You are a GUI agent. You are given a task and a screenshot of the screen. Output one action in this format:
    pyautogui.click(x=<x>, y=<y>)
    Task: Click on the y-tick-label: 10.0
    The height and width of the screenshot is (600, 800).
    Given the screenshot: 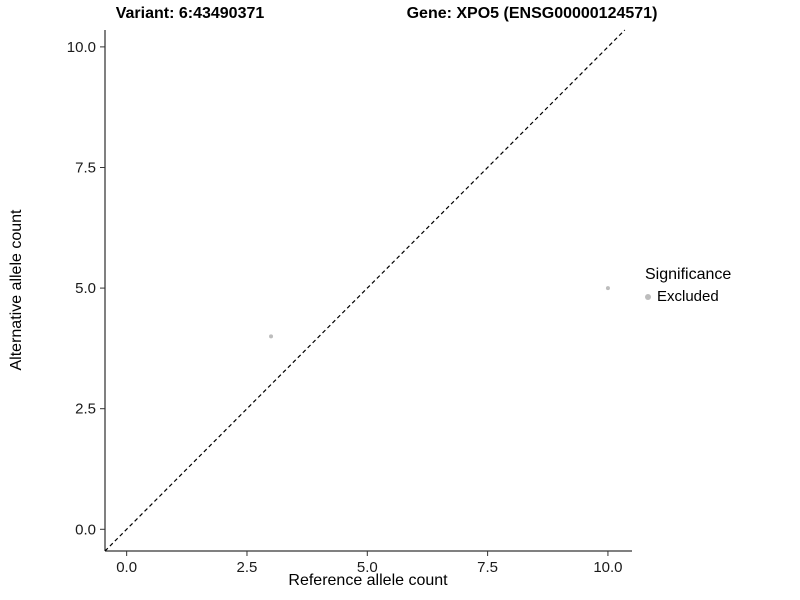 What is the action you would take?
    pyautogui.click(x=81, y=47)
    